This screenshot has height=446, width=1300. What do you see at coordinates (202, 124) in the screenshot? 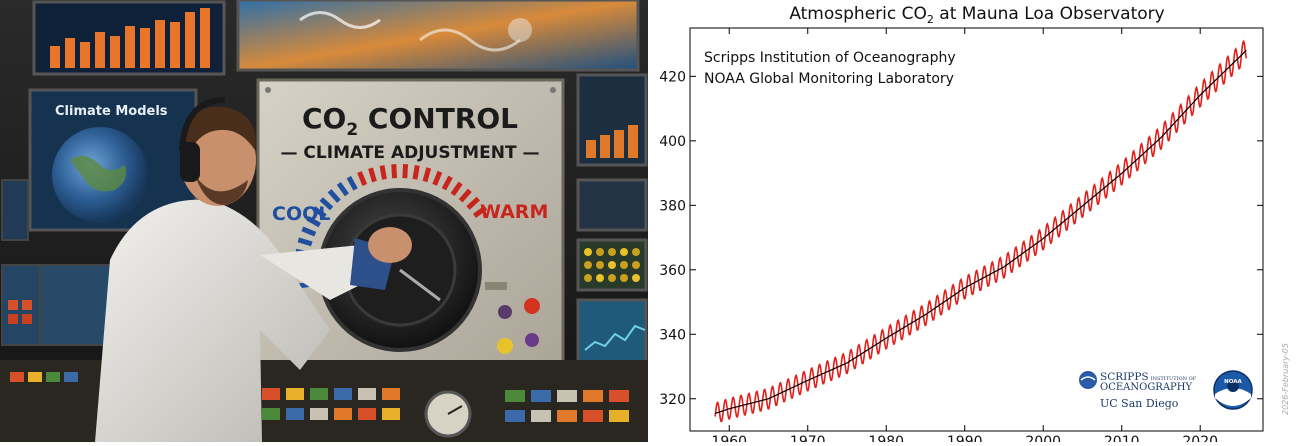
I see `headphones-icon` at bounding box center [202, 124].